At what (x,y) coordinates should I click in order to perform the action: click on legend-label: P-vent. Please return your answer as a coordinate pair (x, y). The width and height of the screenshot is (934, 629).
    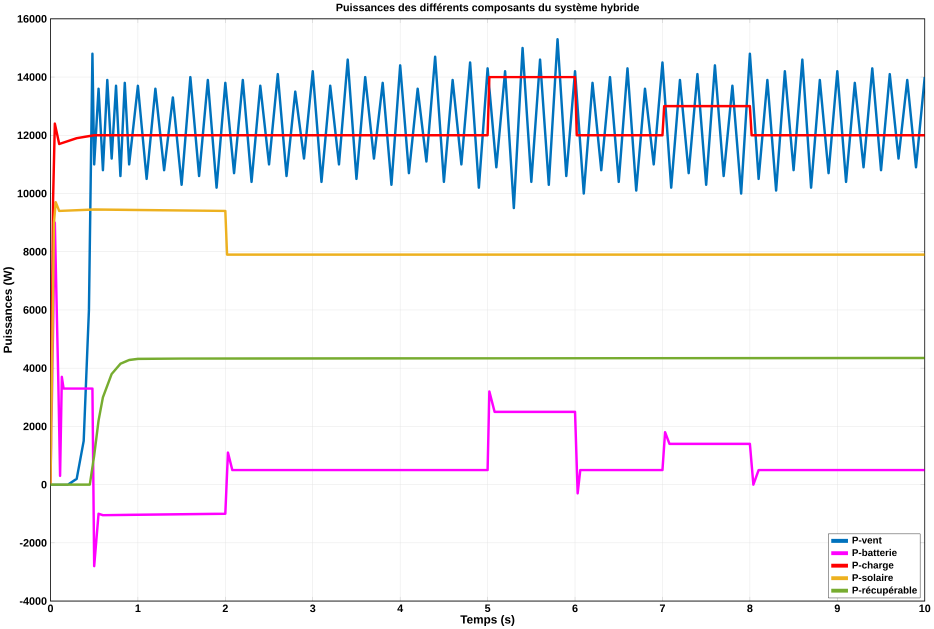
    Looking at the image, I should click on (867, 540).